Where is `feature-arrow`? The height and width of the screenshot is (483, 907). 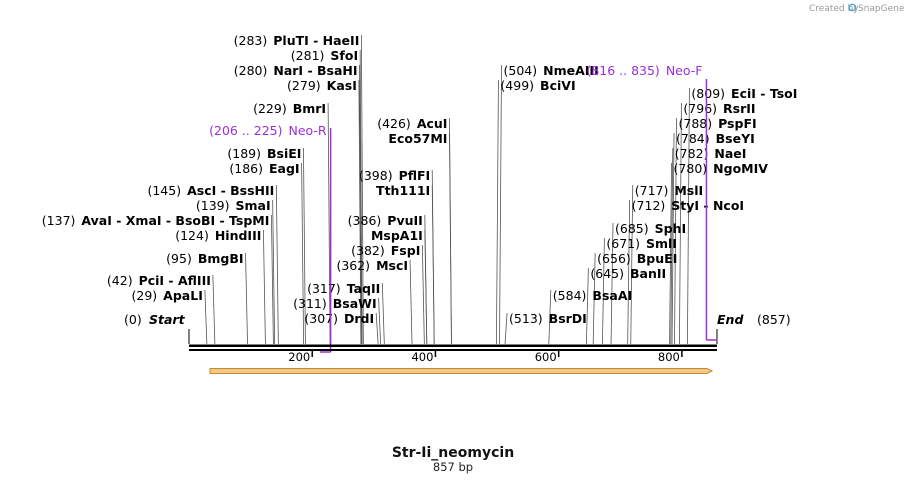 feature-arrow is located at coordinates (461, 371).